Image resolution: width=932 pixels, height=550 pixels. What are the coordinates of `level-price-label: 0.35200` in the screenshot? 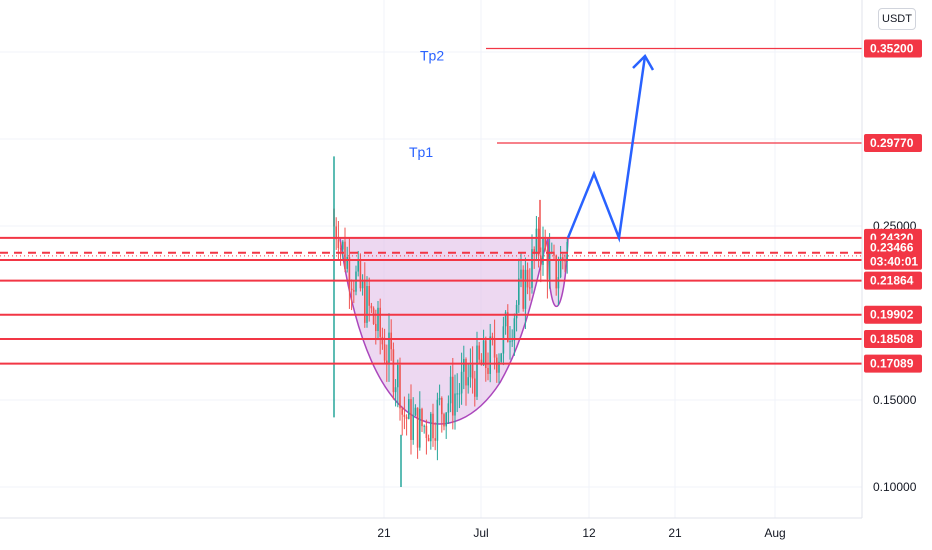 It's located at (892, 49).